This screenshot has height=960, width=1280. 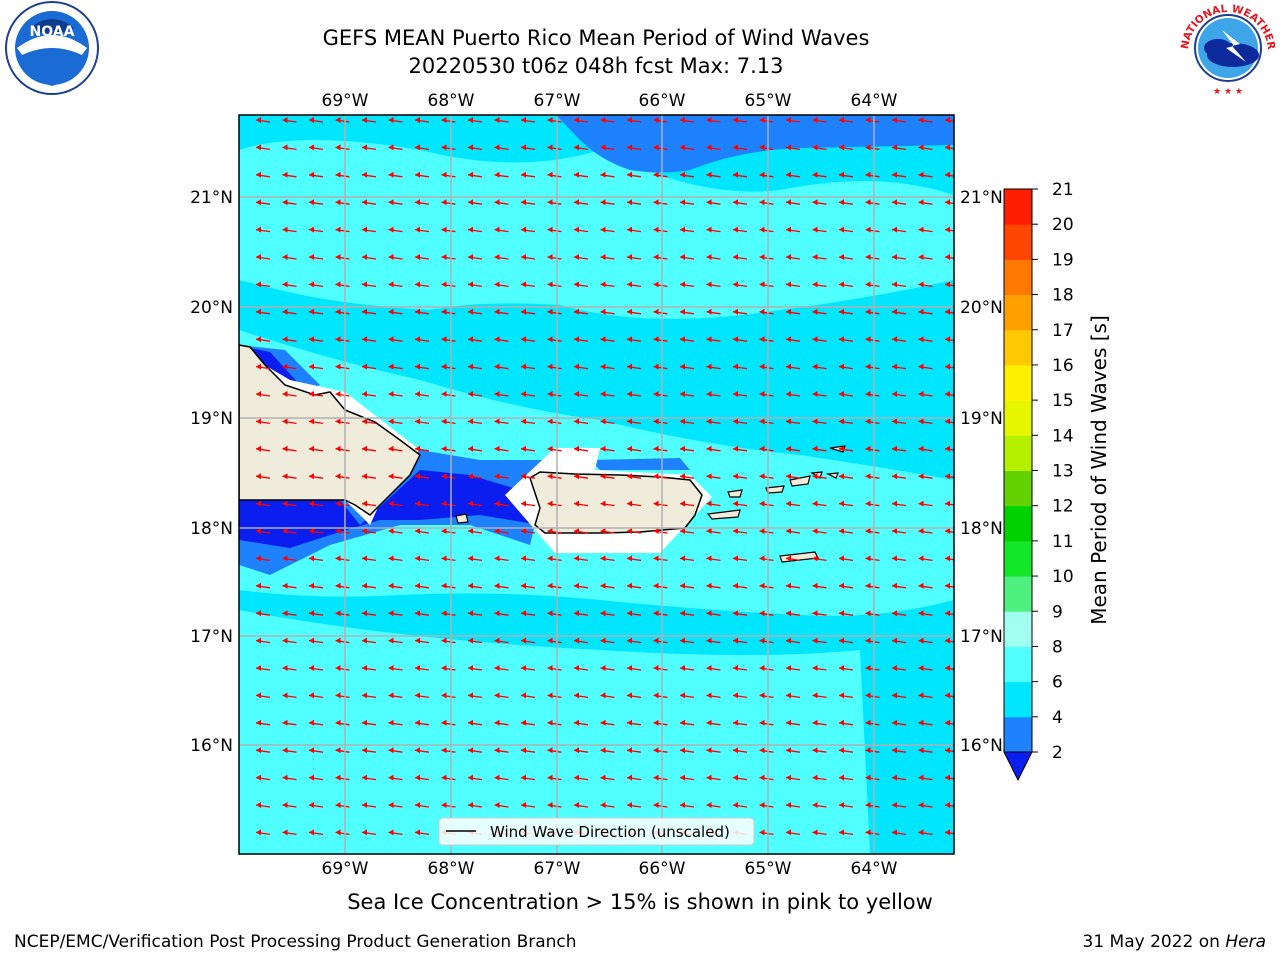 What do you see at coordinates (981, 529) in the screenshot?
I see `lat-label-right: 18°N` at bounding box center [981, 529].